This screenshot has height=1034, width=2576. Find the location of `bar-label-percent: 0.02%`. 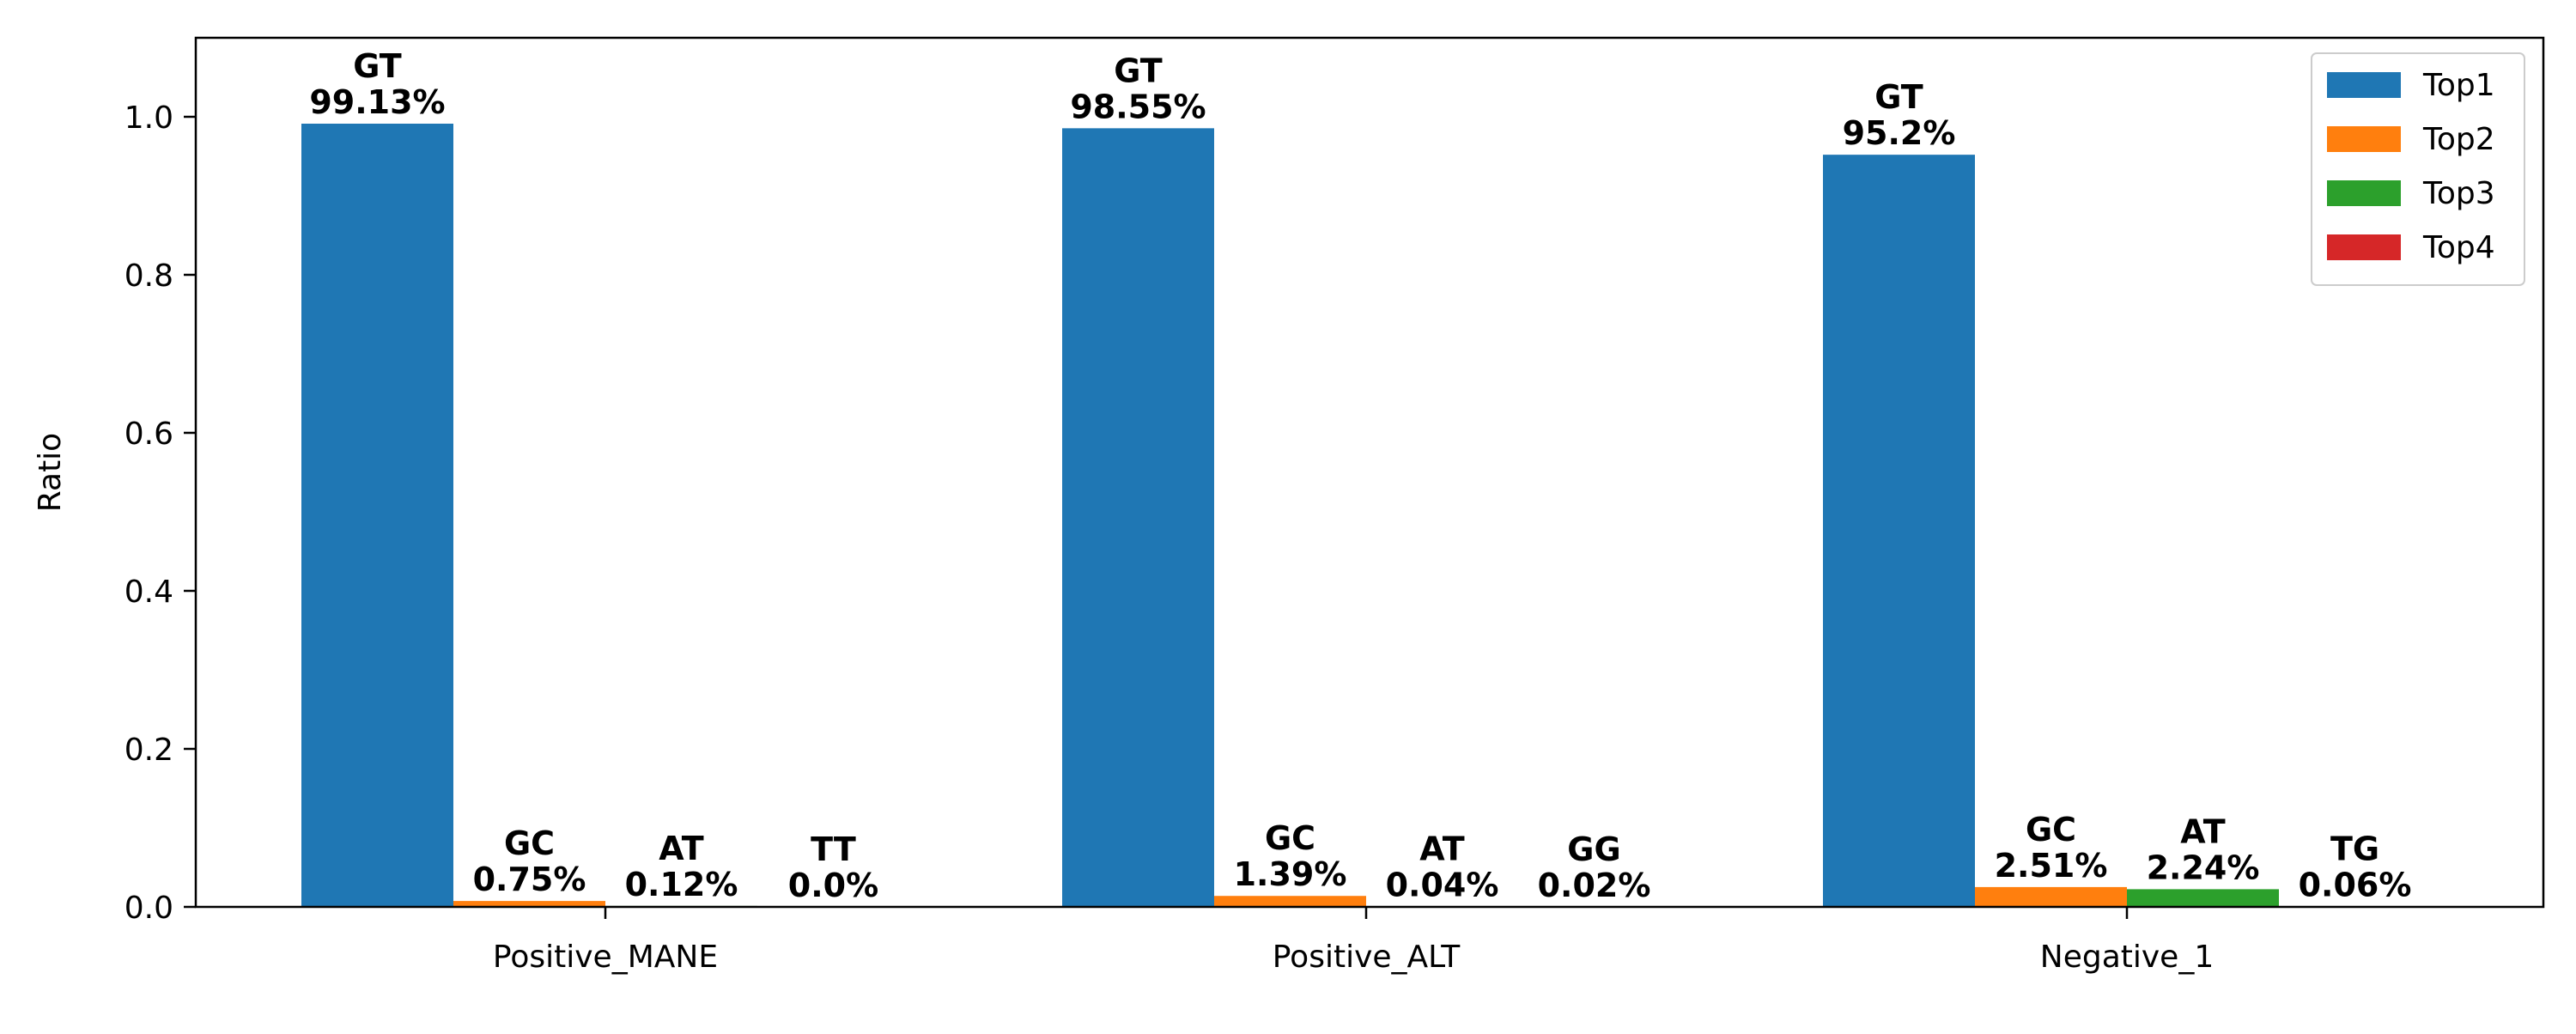

bar-label-percent: 0.02% is located at coordinates (1594, 885).